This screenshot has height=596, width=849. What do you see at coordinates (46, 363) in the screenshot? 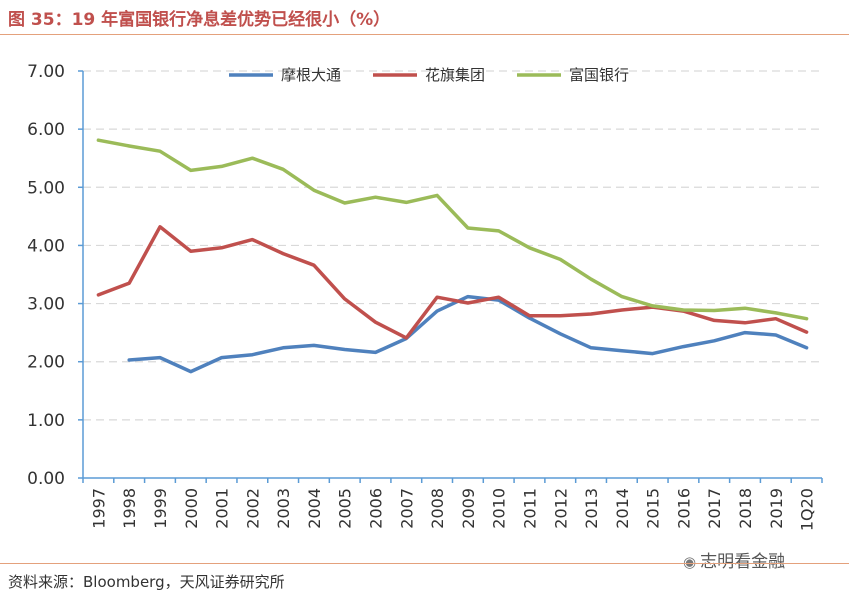
I see `y-tick-label: 2.00` at bounding box center [46, 363].